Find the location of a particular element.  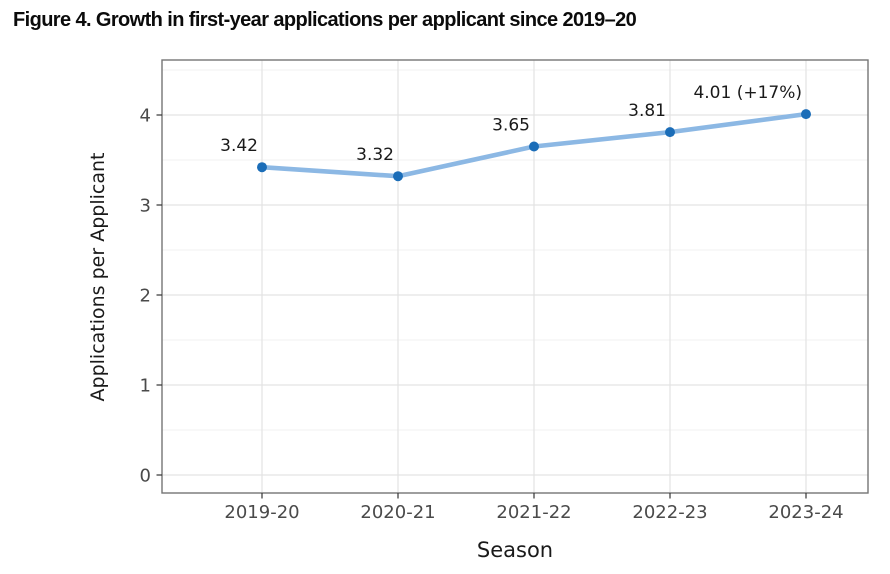

y-tick-label: 4 is located at coordinates (145, 116).